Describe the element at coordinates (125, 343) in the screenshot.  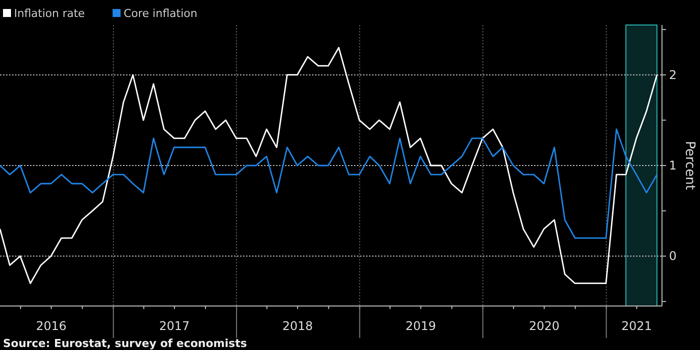
I see `source-note: Source: Eurostat, survey of economists` at that location.